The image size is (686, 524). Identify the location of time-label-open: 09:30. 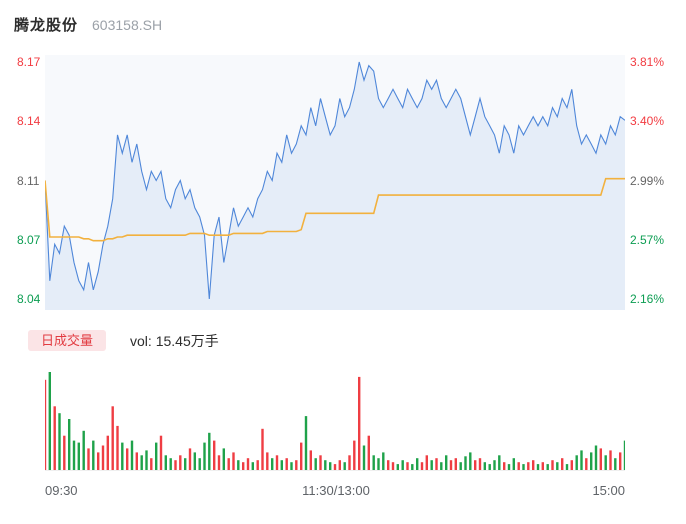
(61, 490).